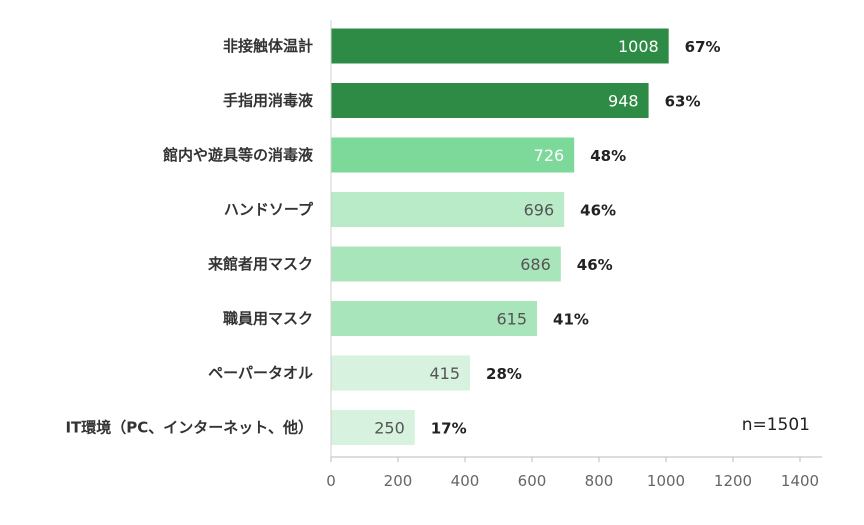 The width and height of the screenshot is (864, 525). Describe the element at coordinates (638, 46) in the screenshot. I see `bar-value-label: 1008` at that location.